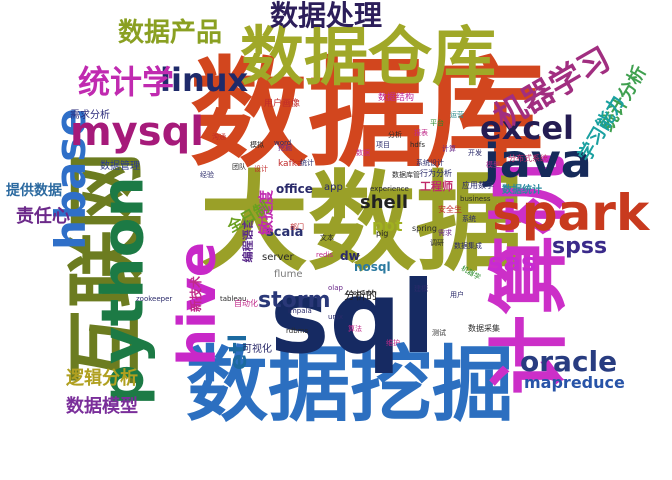 This screenshot has width=672, height=480. I want to click on word: 工程师, so click(436, 186).